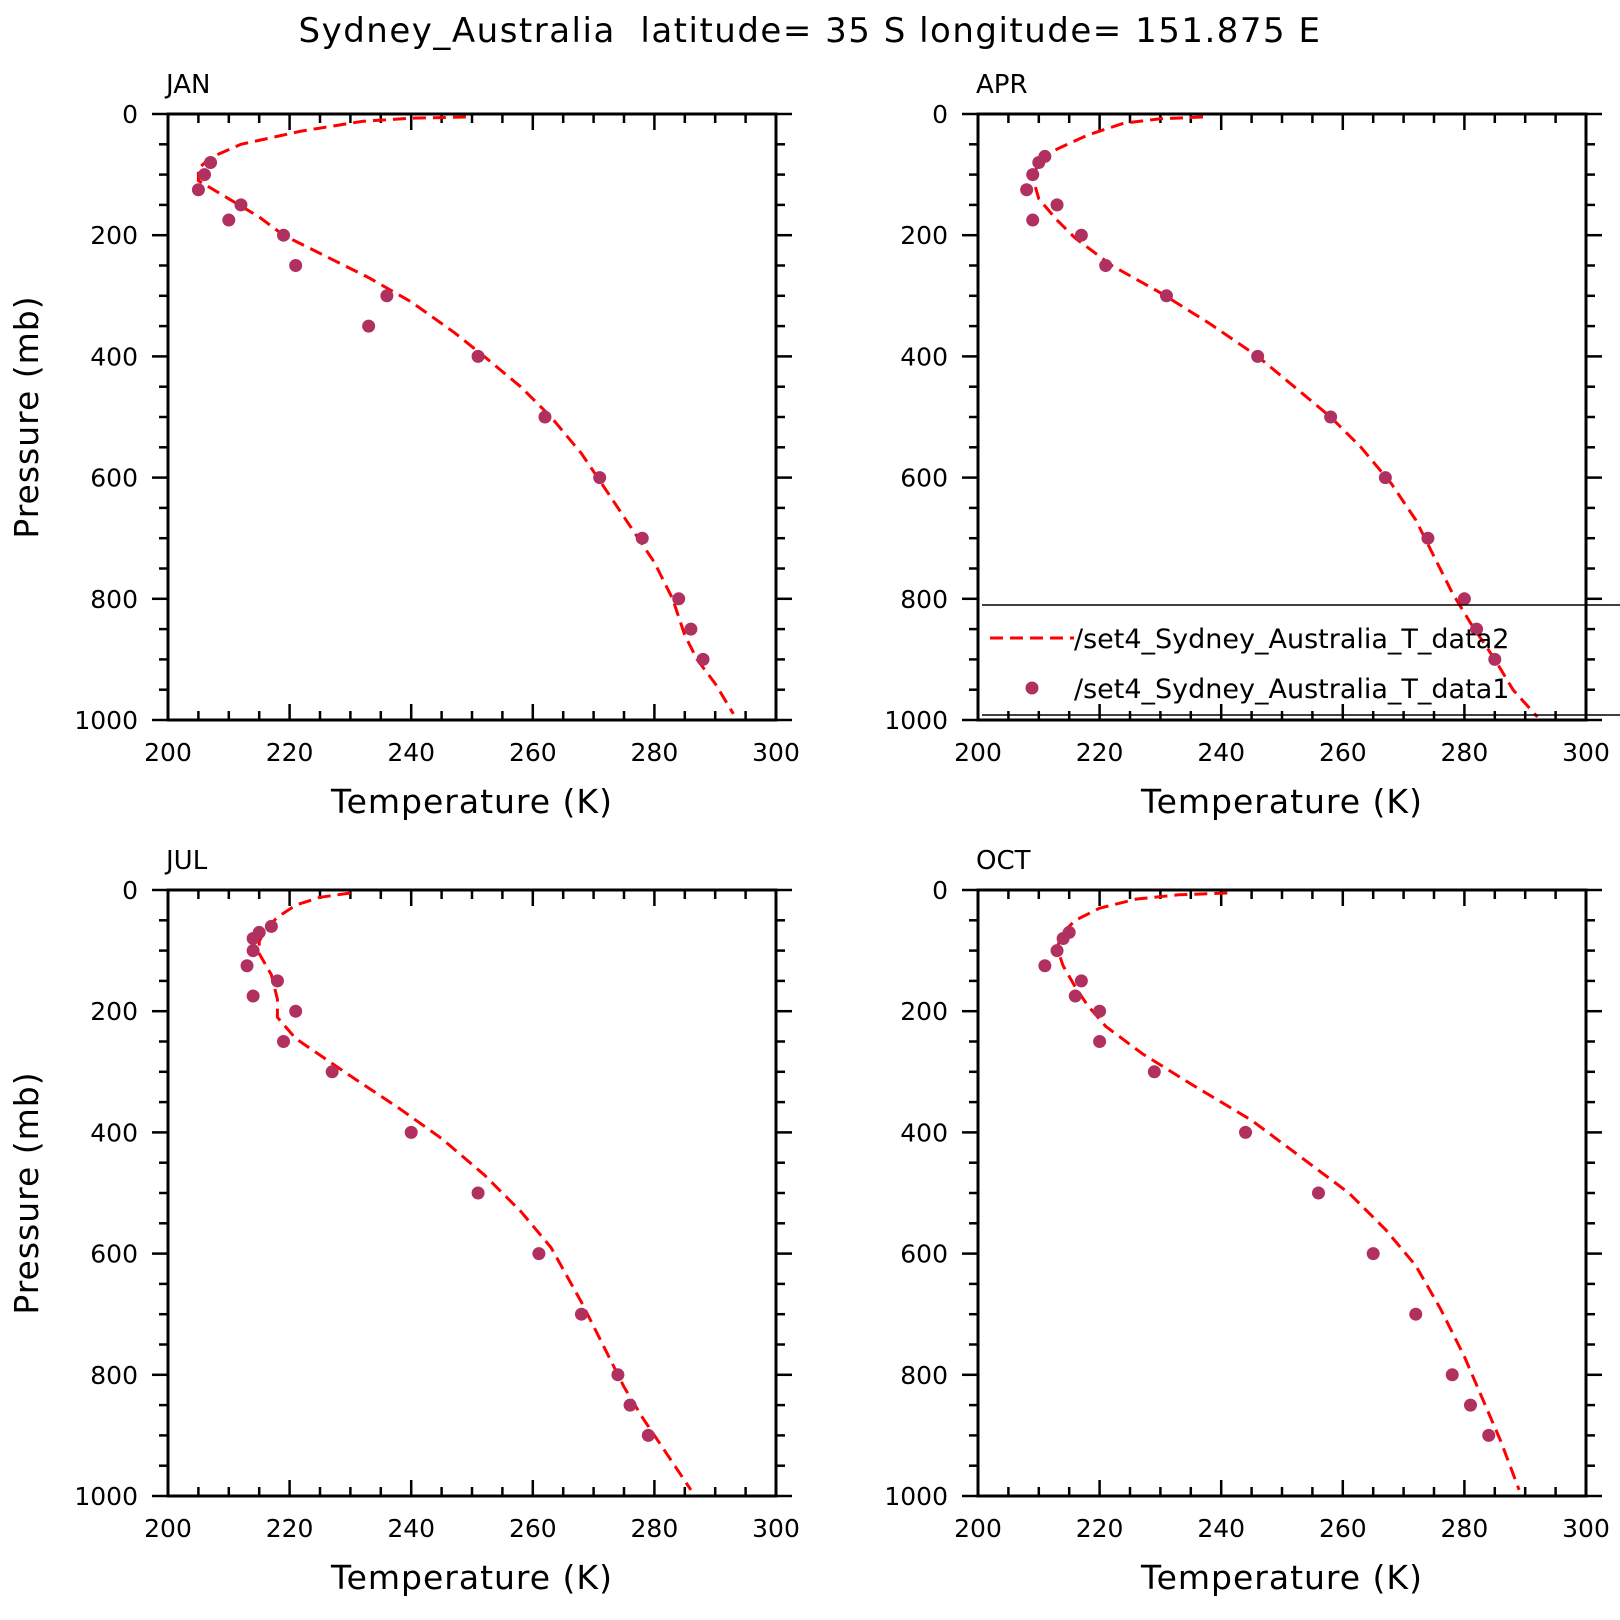  I want to click on panel-title: JAN, so click(187, 85).